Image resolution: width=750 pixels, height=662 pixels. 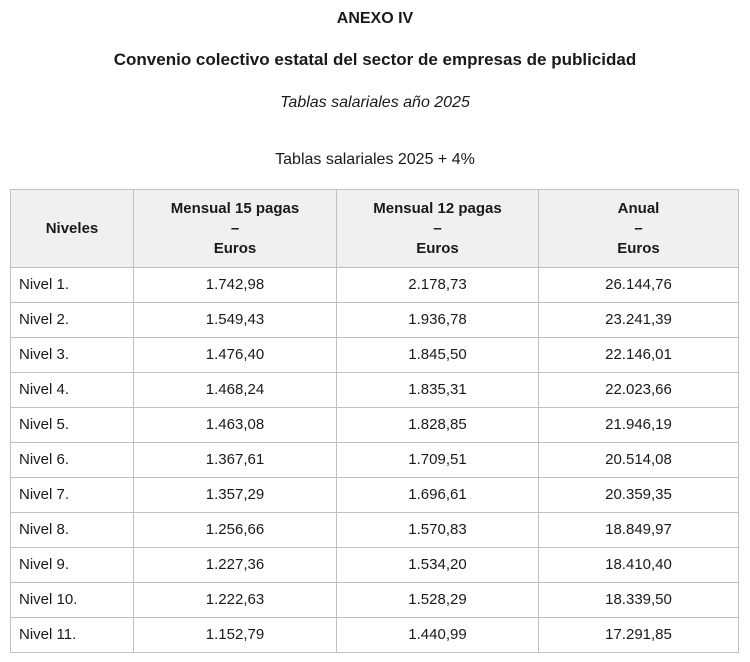 What do you see at coordinates (72, 495) in the screenshot?
I see `nivel-cell: Nivel 7.` at bounding box center [72, 495].